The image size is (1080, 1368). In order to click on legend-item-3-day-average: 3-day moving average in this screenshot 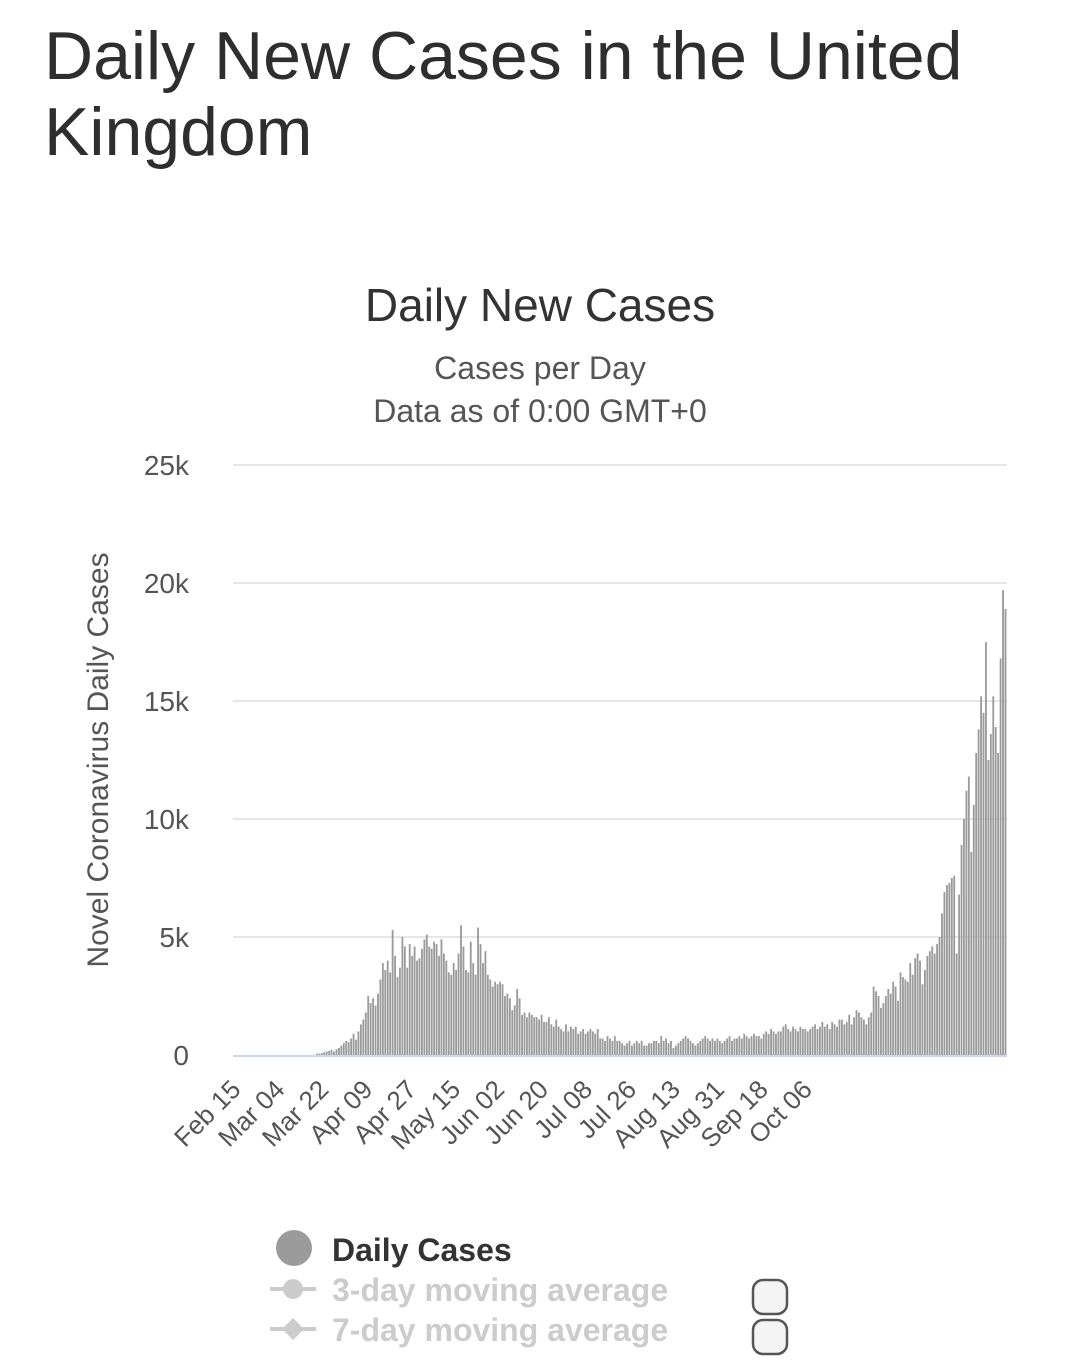, I will do `click(529, 1294)`.